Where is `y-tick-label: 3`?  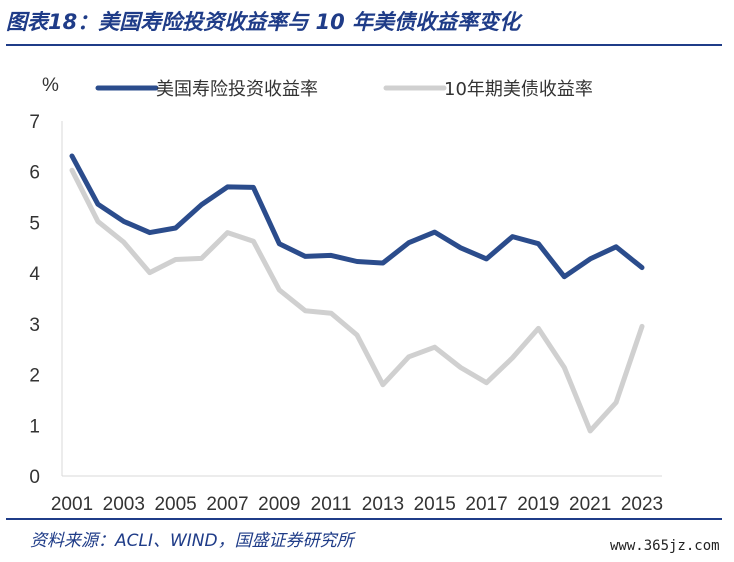
y-tick-label: 3 is located at coordinates (34, 325).